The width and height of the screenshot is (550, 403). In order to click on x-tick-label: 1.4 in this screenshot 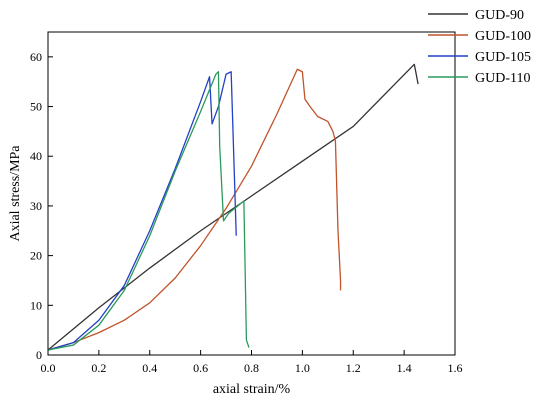, I will do `click(404, 368)`.